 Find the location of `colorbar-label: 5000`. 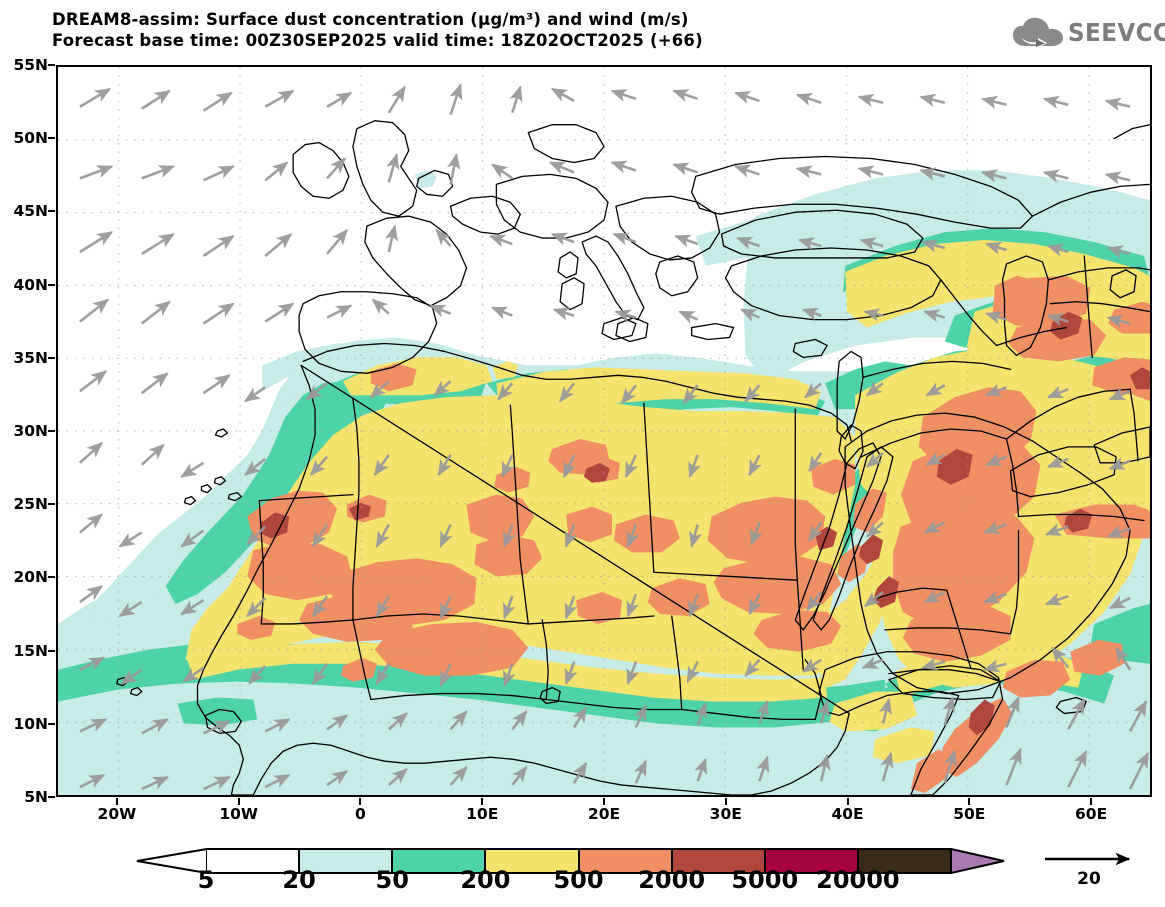

colorbar-label: 5000 is located at coordinates (765, 880).